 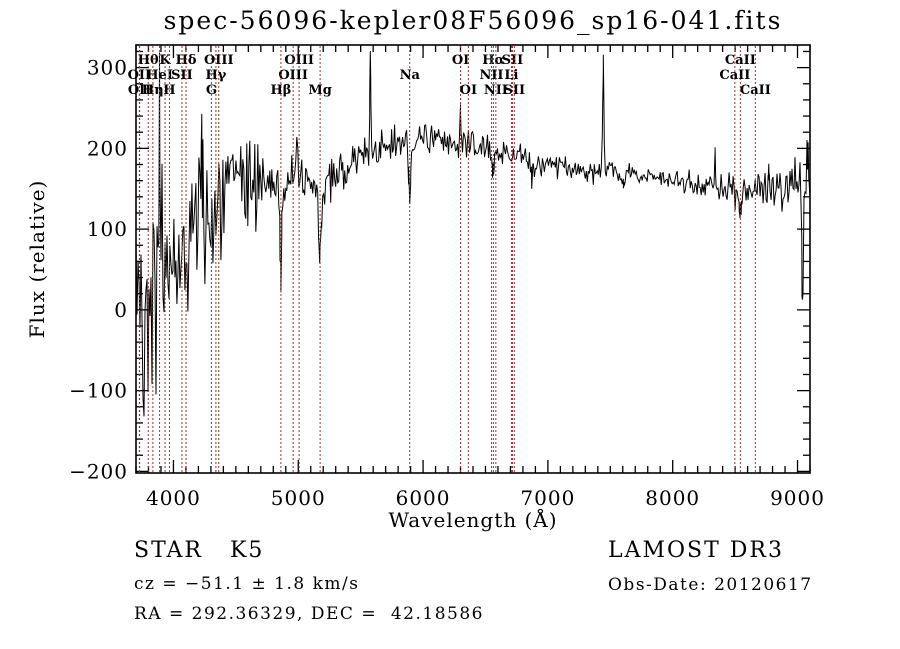 I want to click on spectral-line-label: Hβ, so click(x=280, y=90).